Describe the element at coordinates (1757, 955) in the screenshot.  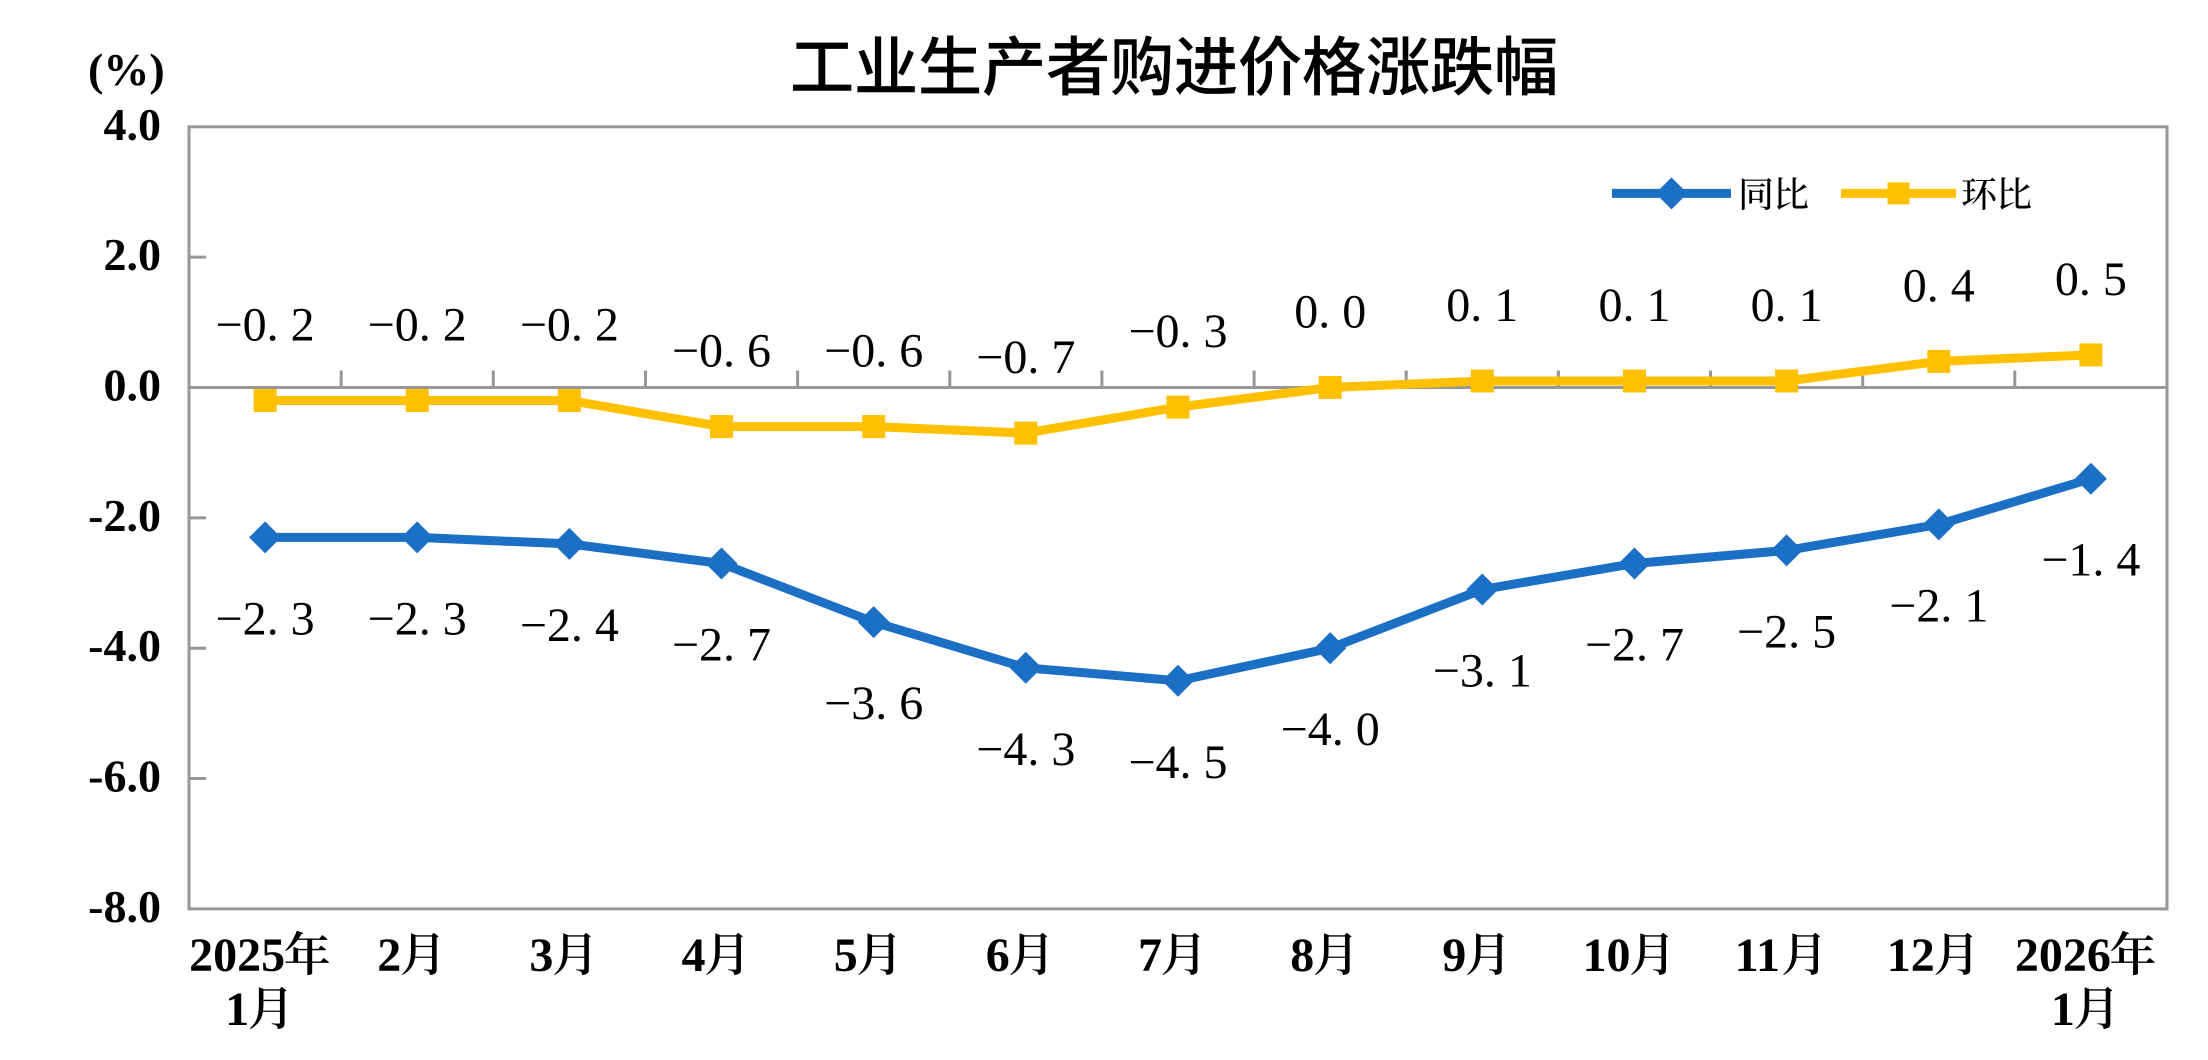
I see `svg-text: 11` at that location.